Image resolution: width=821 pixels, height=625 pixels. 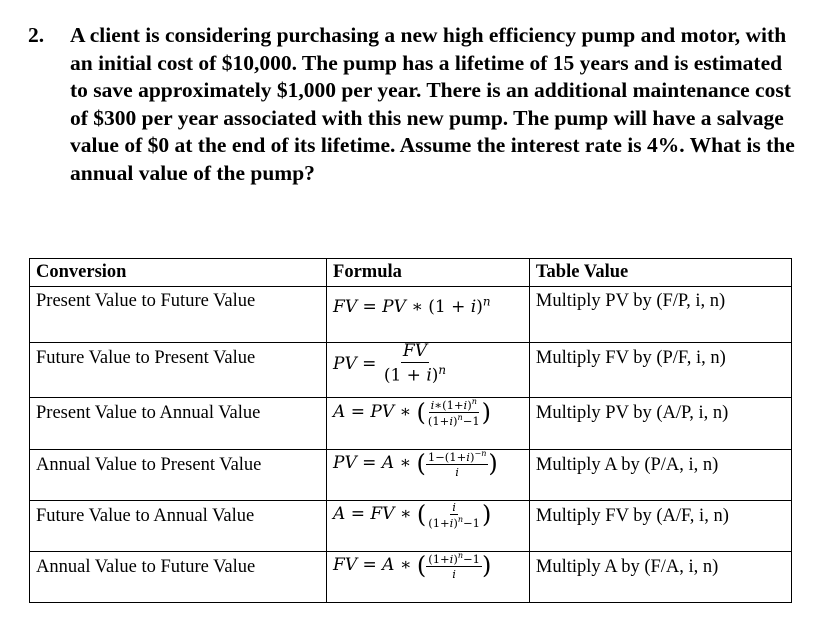 I want to click on formula-cell: PV = A ∗ (1−(1+i)−n i), so click(x=428, y=475).